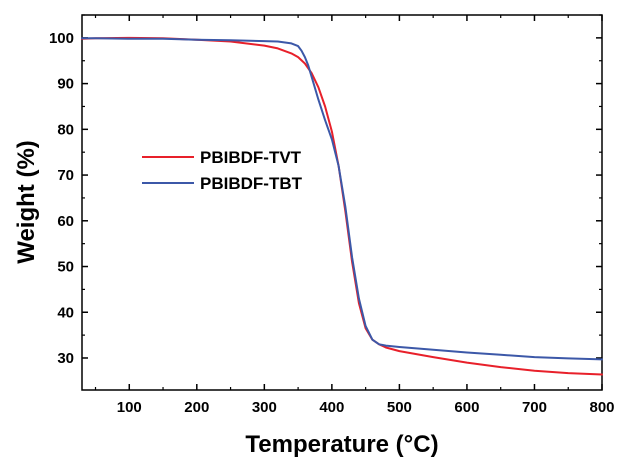 Image resolution: width=619 pixels, height=459 pixels. Describe the element at coordinates (129, 407) in the screenshot. I see `x-tick-label: 100` at that location.